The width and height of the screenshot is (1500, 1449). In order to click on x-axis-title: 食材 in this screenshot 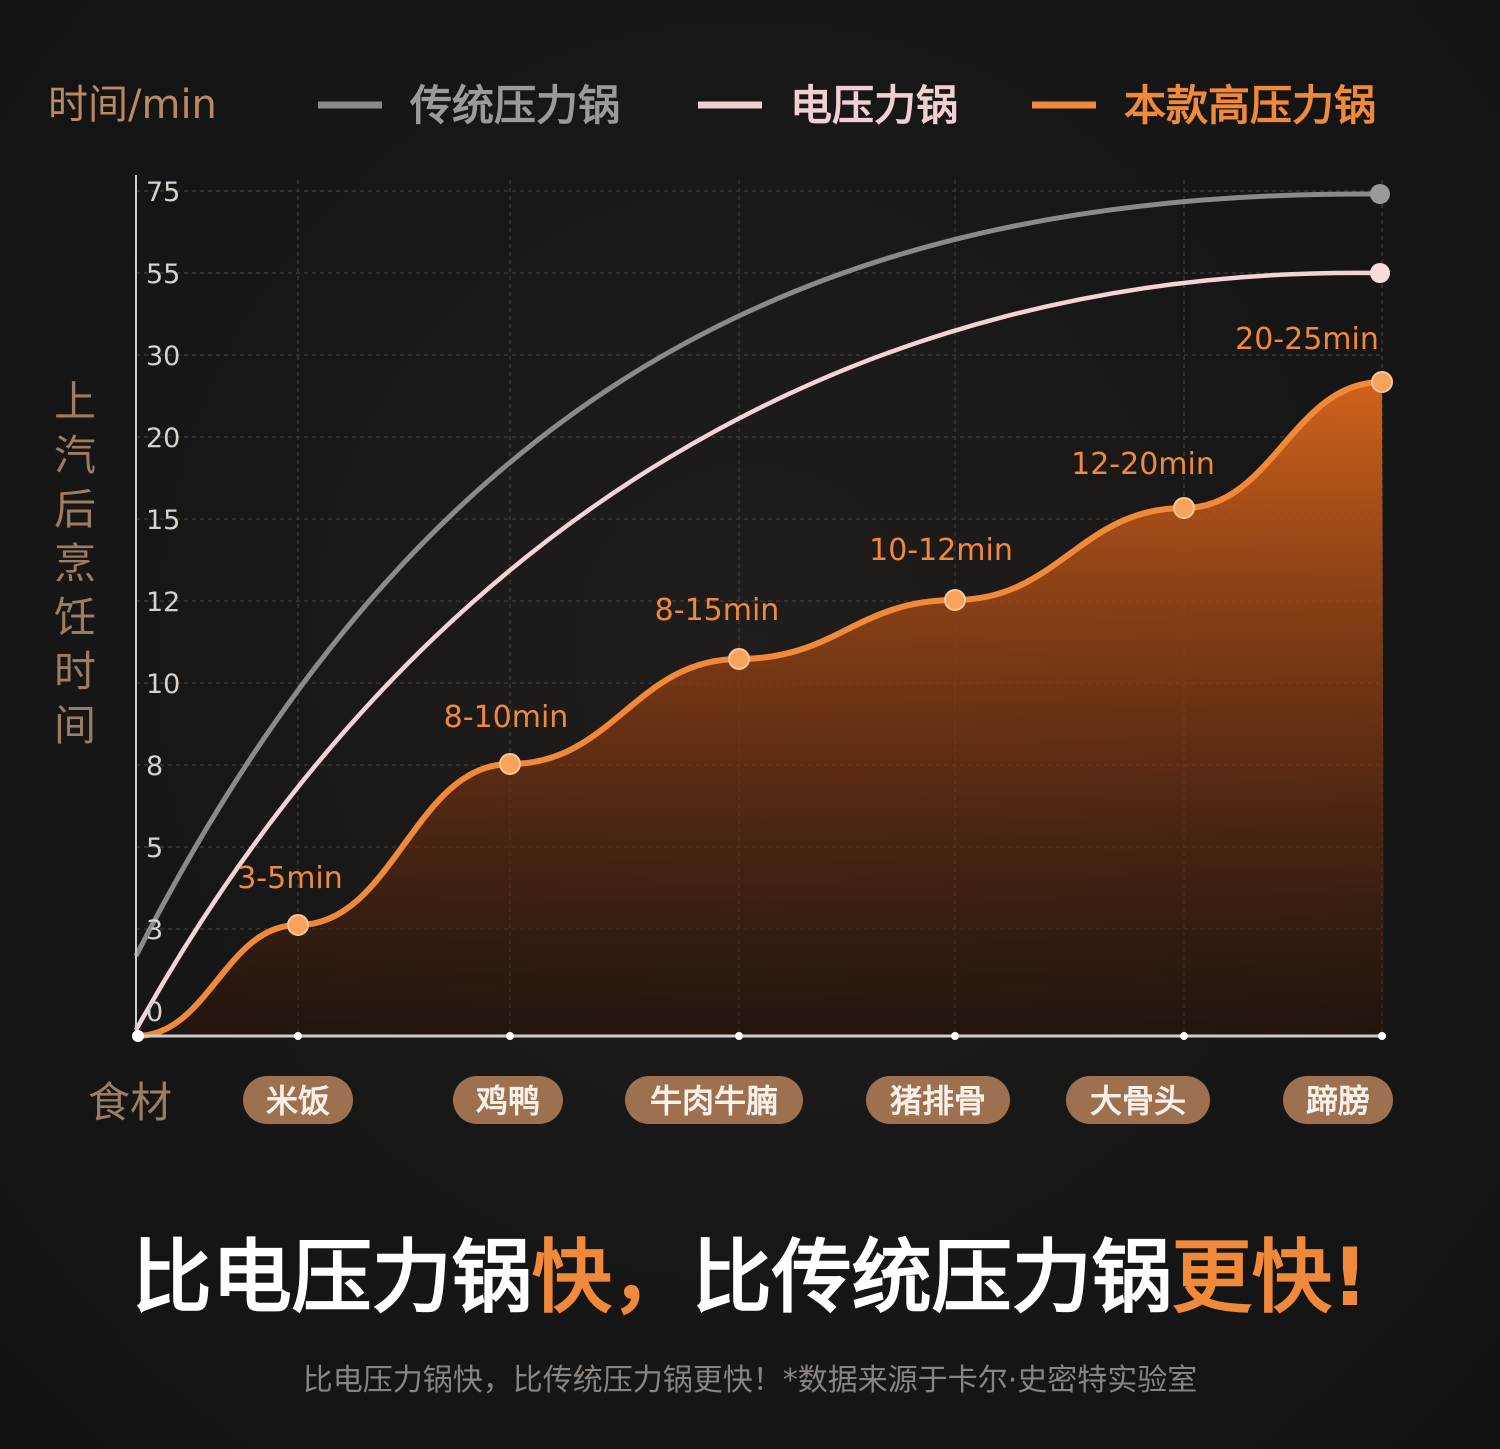, I will do `click(130, 1102)`.